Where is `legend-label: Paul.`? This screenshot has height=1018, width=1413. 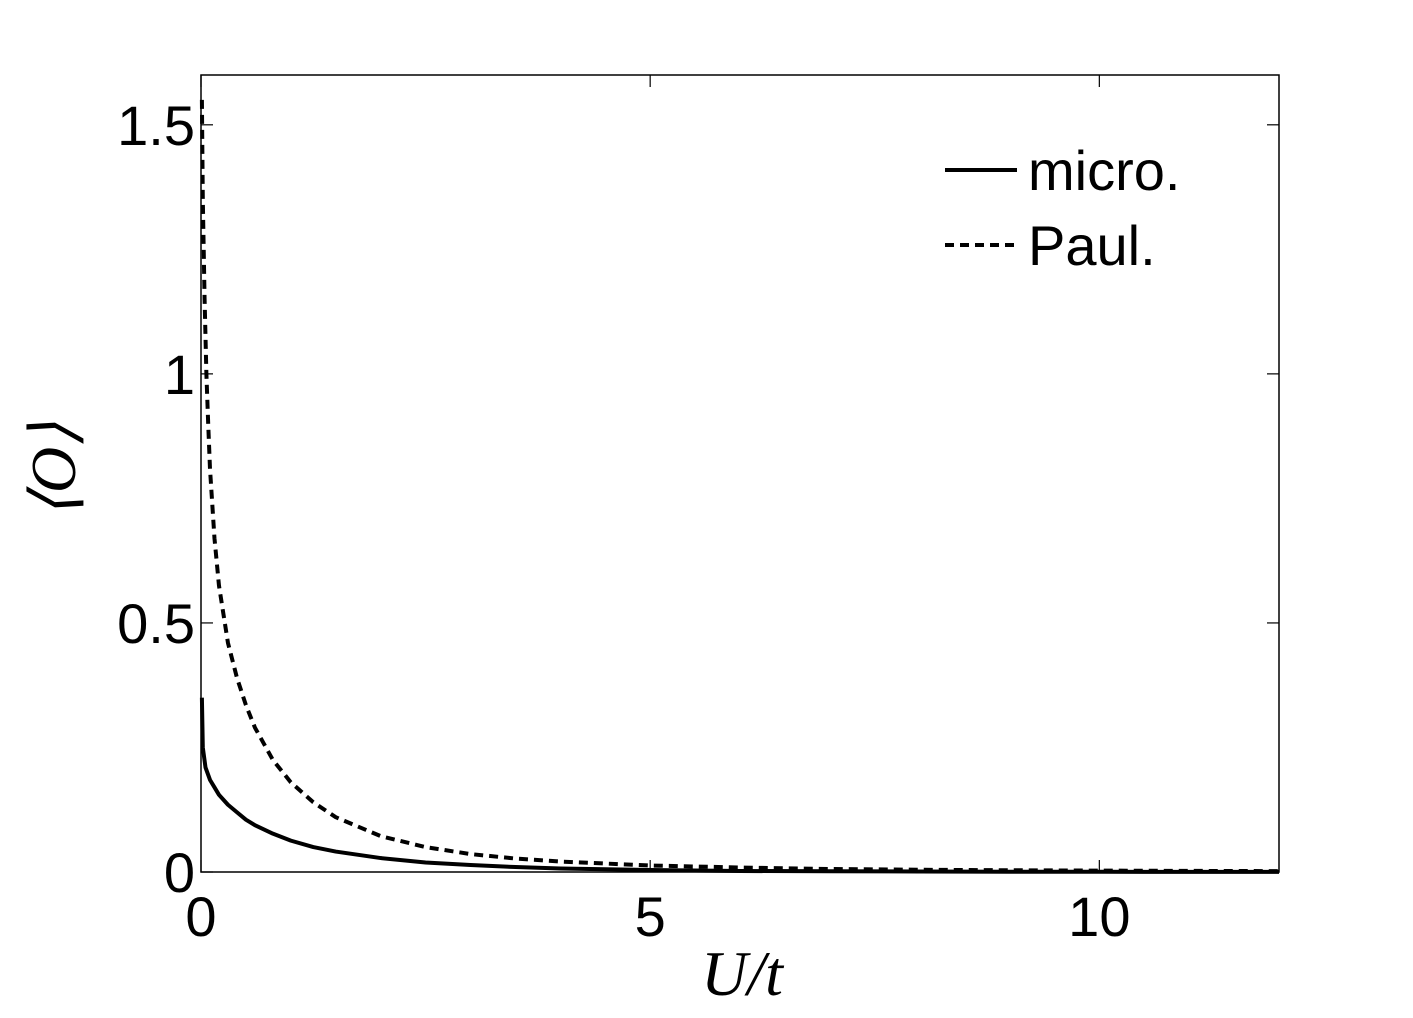 legend-label: Paul. is located at coordinates (1092, 245).